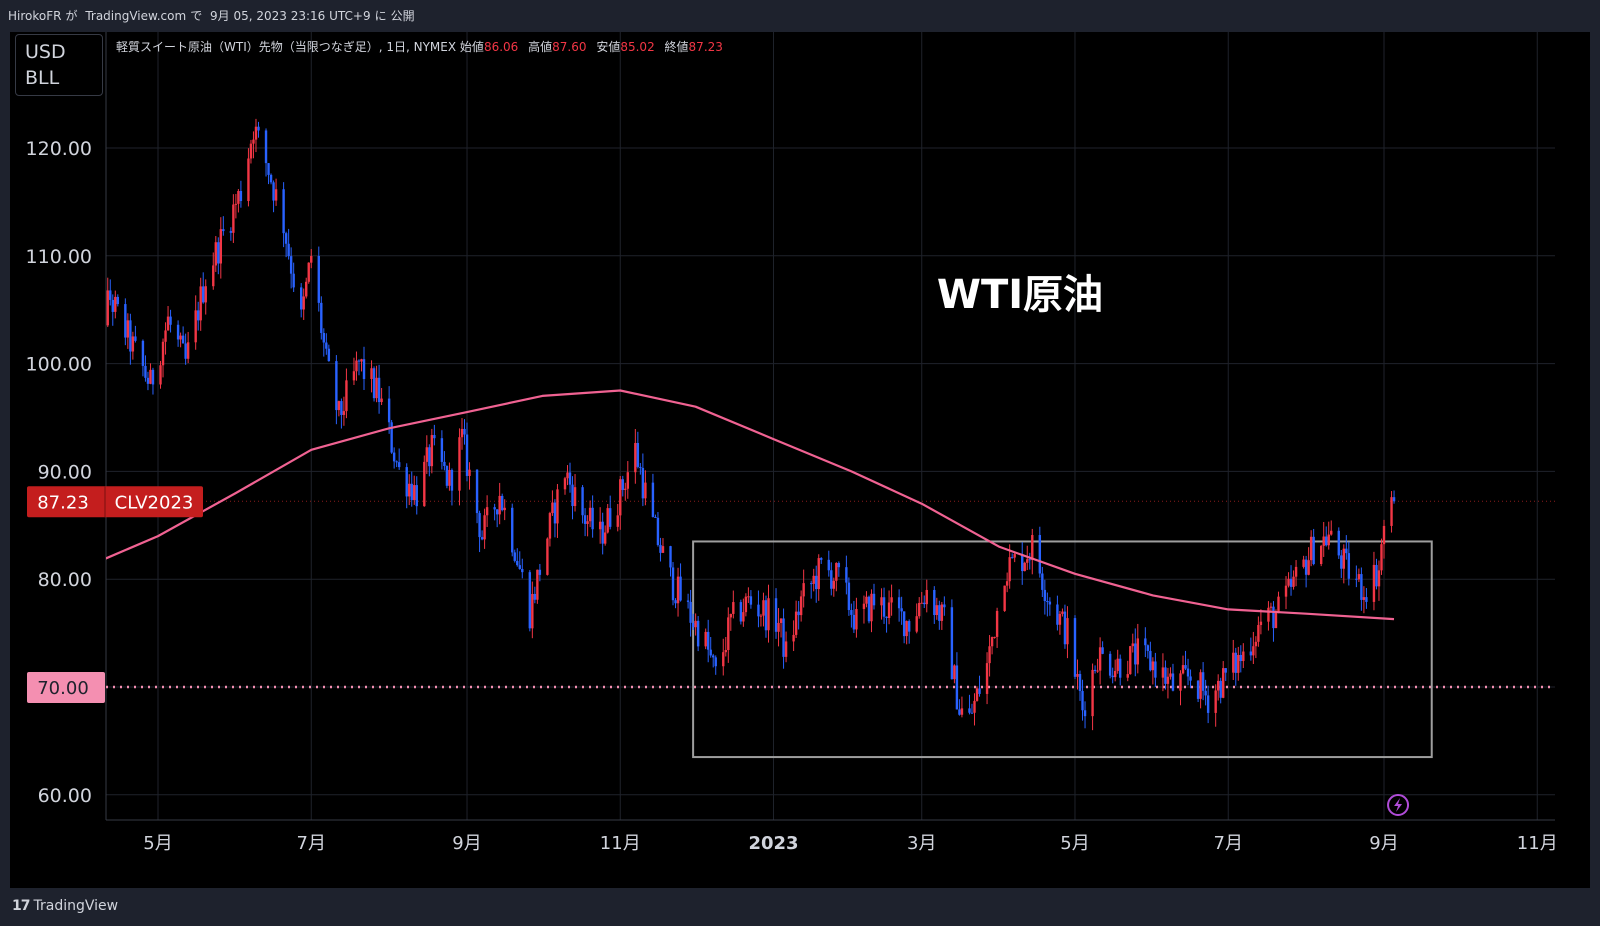 The width and height of the screenshot is (1600, 926). I want to click on level-price-value: 70.00, so click(63, 688).